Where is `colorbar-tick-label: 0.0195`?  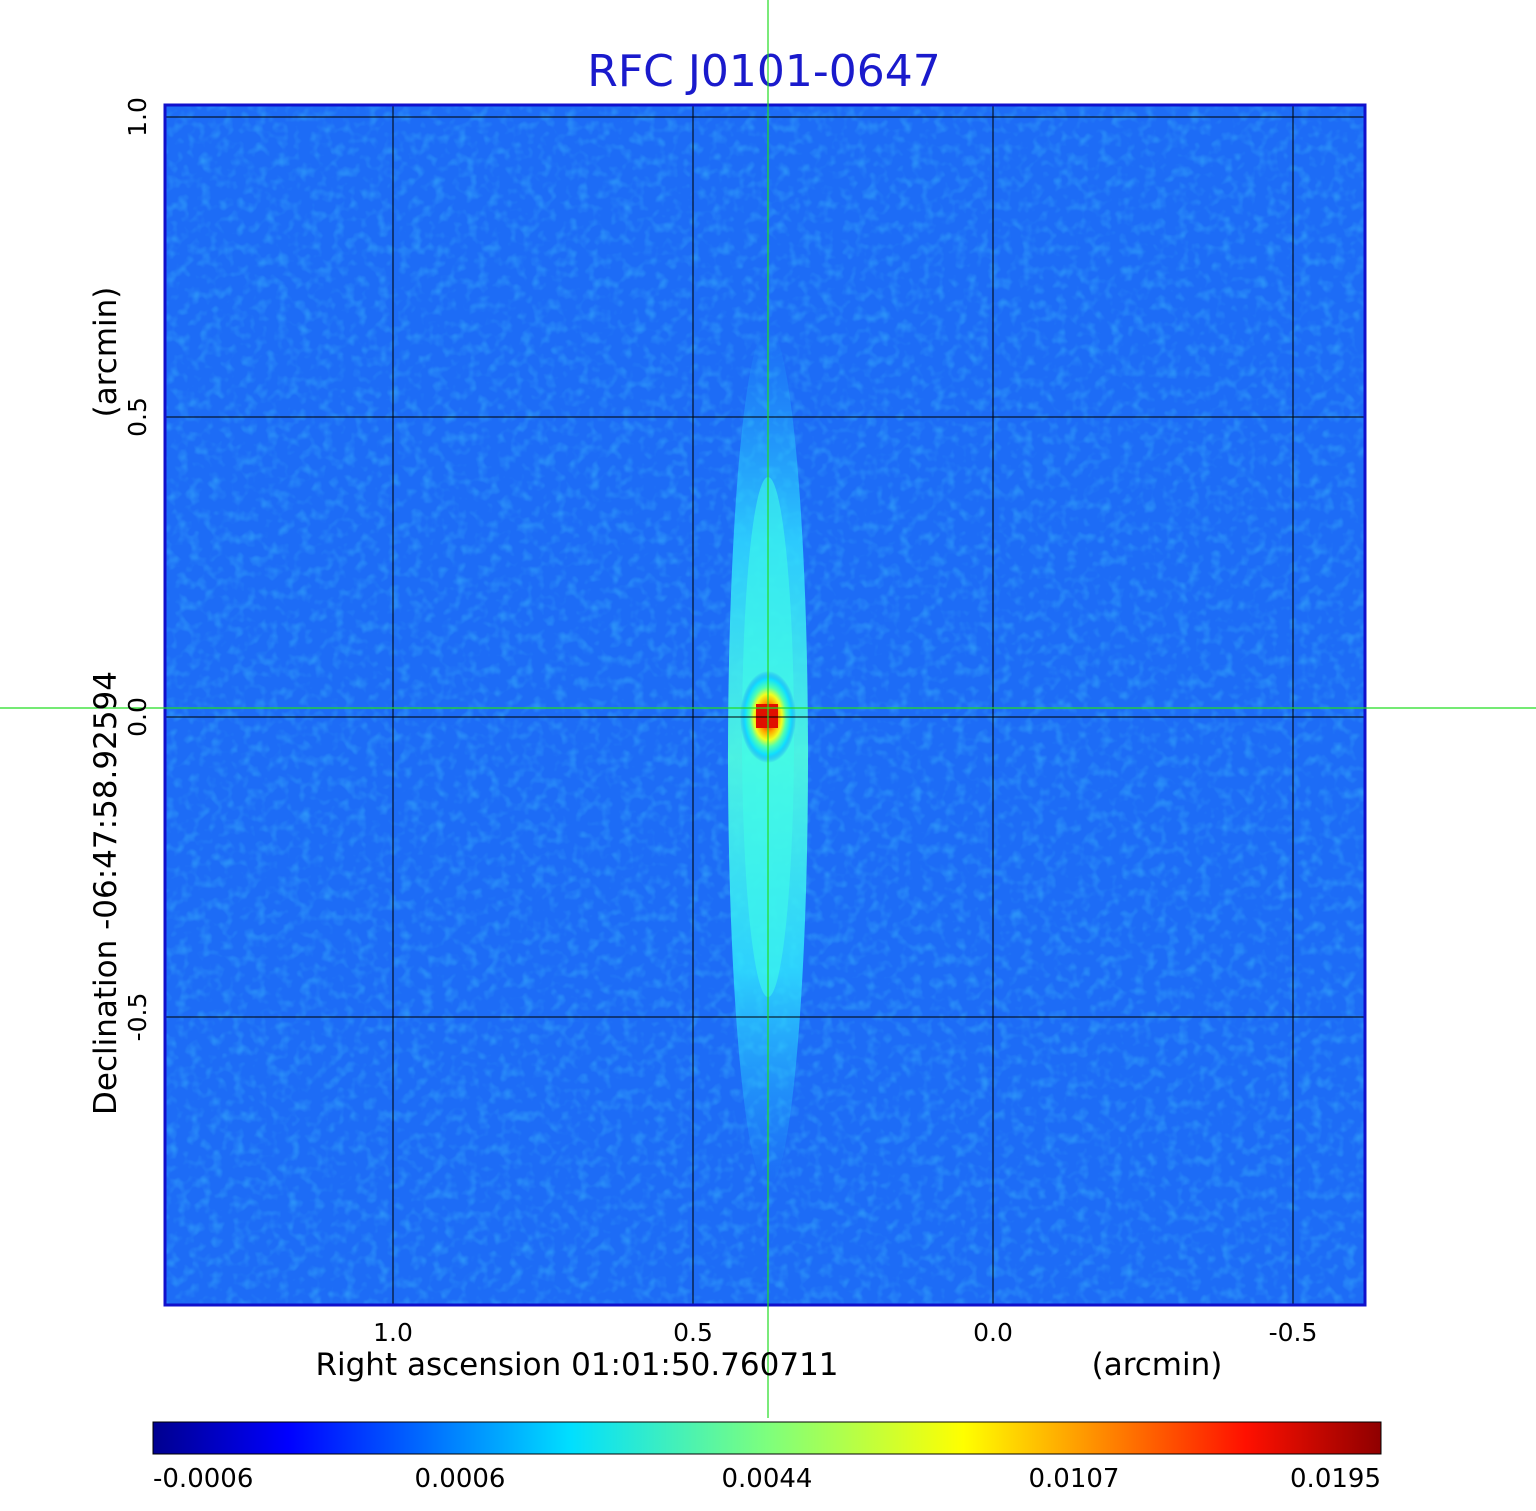 colorbar-tick-label: 0.0195 is located at coordinates (1335, 1479).